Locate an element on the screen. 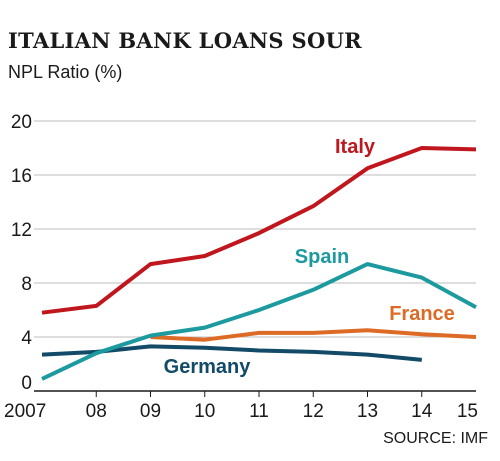 This screenshot has width=500, height=461. series-label-germany: Germany is located at coordinates (208, 367).